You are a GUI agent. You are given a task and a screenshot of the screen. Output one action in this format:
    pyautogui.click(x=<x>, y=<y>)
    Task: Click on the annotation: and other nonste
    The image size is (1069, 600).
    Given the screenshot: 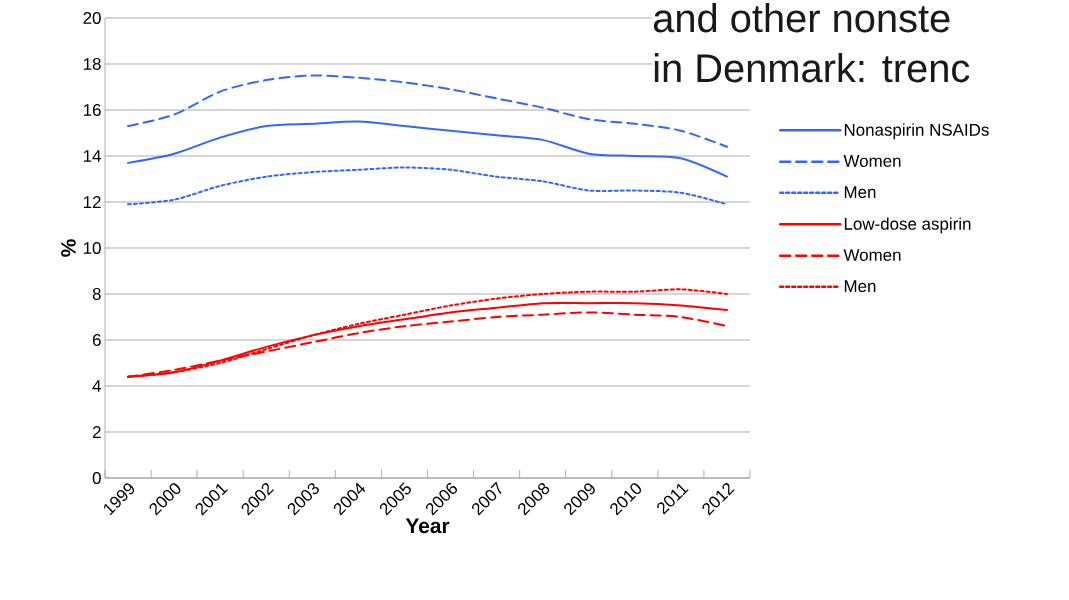 What is the action you would take?
    pyautogui.click(x=801, y=18)
    